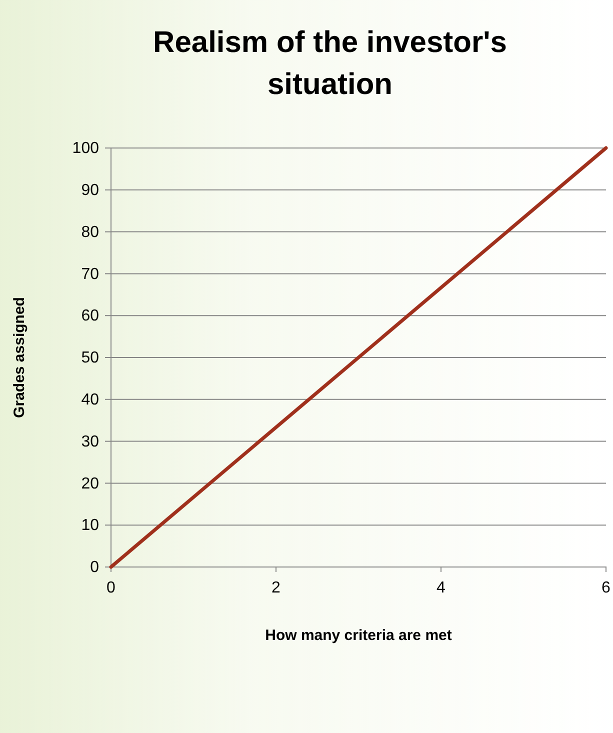 The width and height of the screenshot is (613, 733). I want to click on x-axis-title: How many criteria are met, so click(358, 635).